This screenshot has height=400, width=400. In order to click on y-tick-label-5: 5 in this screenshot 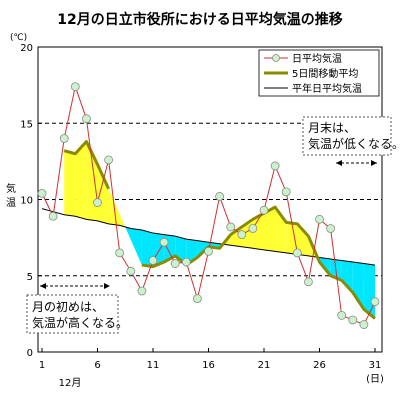, I will do `click(30, 277)`.